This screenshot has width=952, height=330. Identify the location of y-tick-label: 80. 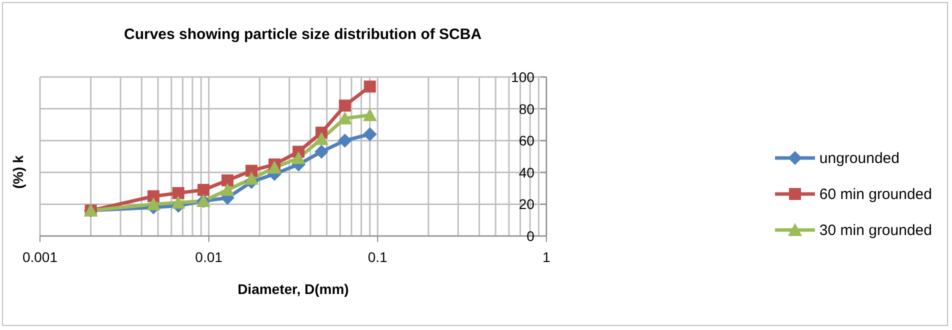
(526, 108).